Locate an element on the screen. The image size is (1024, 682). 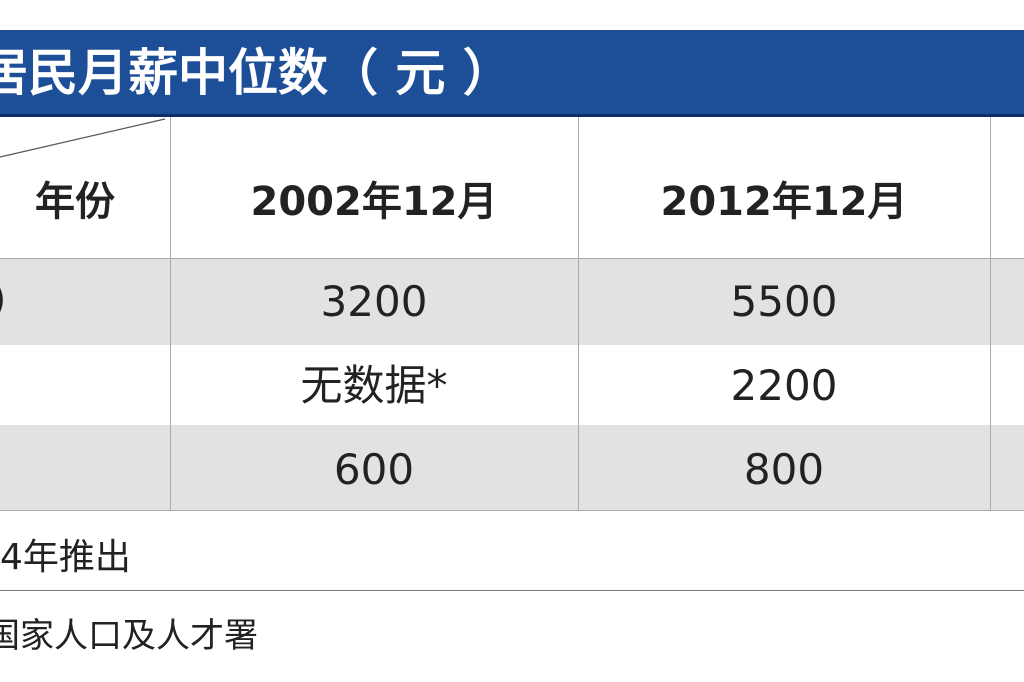
cell: 3200 is located at coordinates (374, 301).